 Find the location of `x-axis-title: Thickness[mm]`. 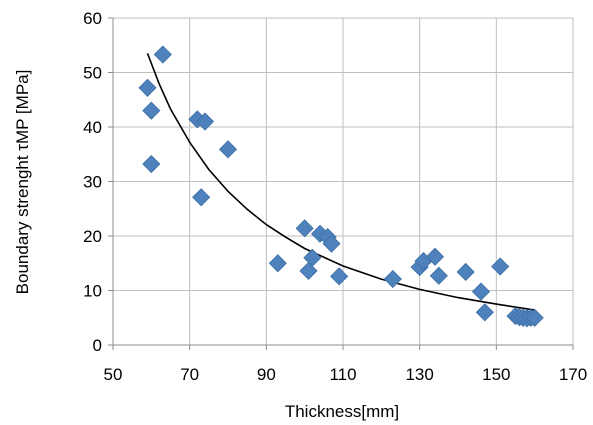

x-axis-title: Thickness[mm] is located at coordinates (342, 411).